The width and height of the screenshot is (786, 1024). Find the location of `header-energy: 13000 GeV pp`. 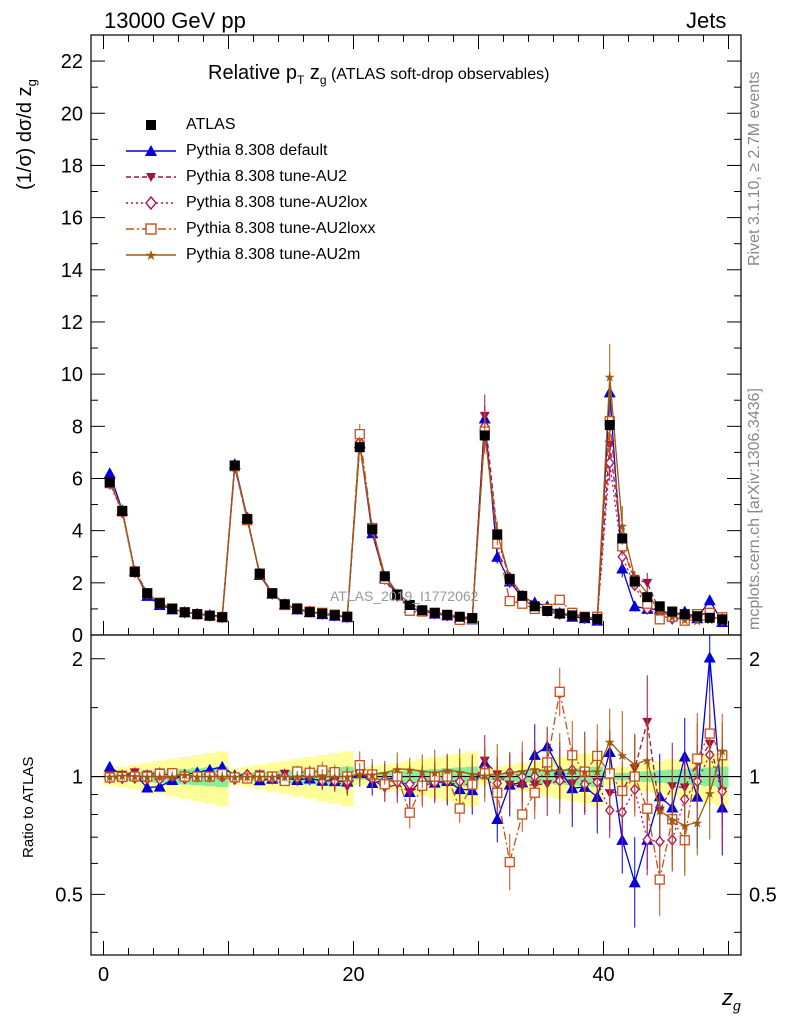

header-energy: 13000 GeV pp is located at coordinates (175, 20).